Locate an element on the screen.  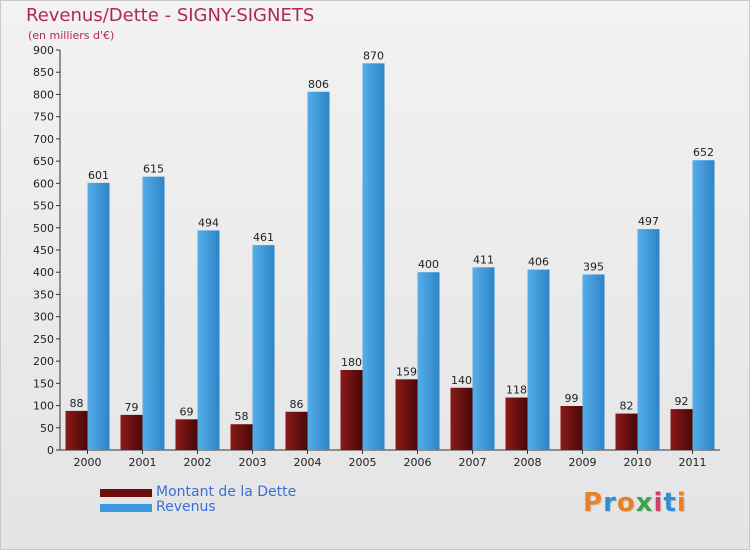
legend-label-dette: Montant de la Dette is located at coordinates (226, 492).